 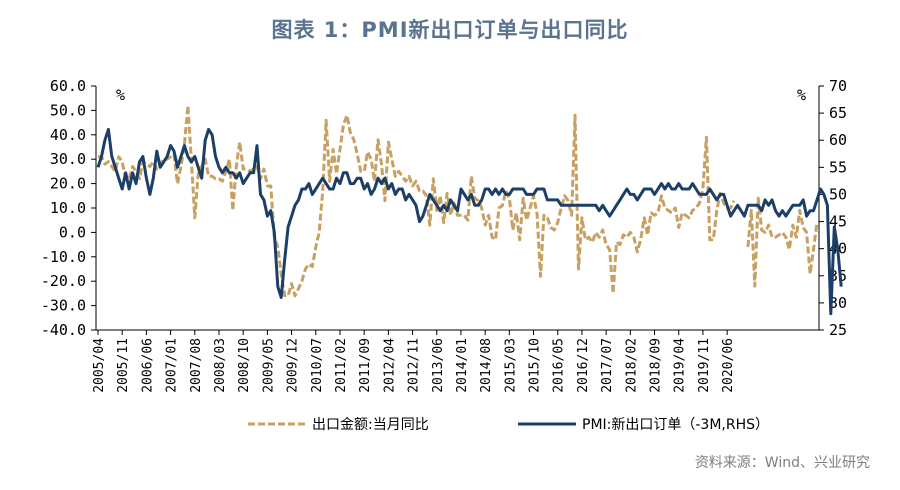 What do you see at coordinates (72, 232) in the screenshot?
I see `left-tick-label: 0.0` at bounding box center [72, 232].